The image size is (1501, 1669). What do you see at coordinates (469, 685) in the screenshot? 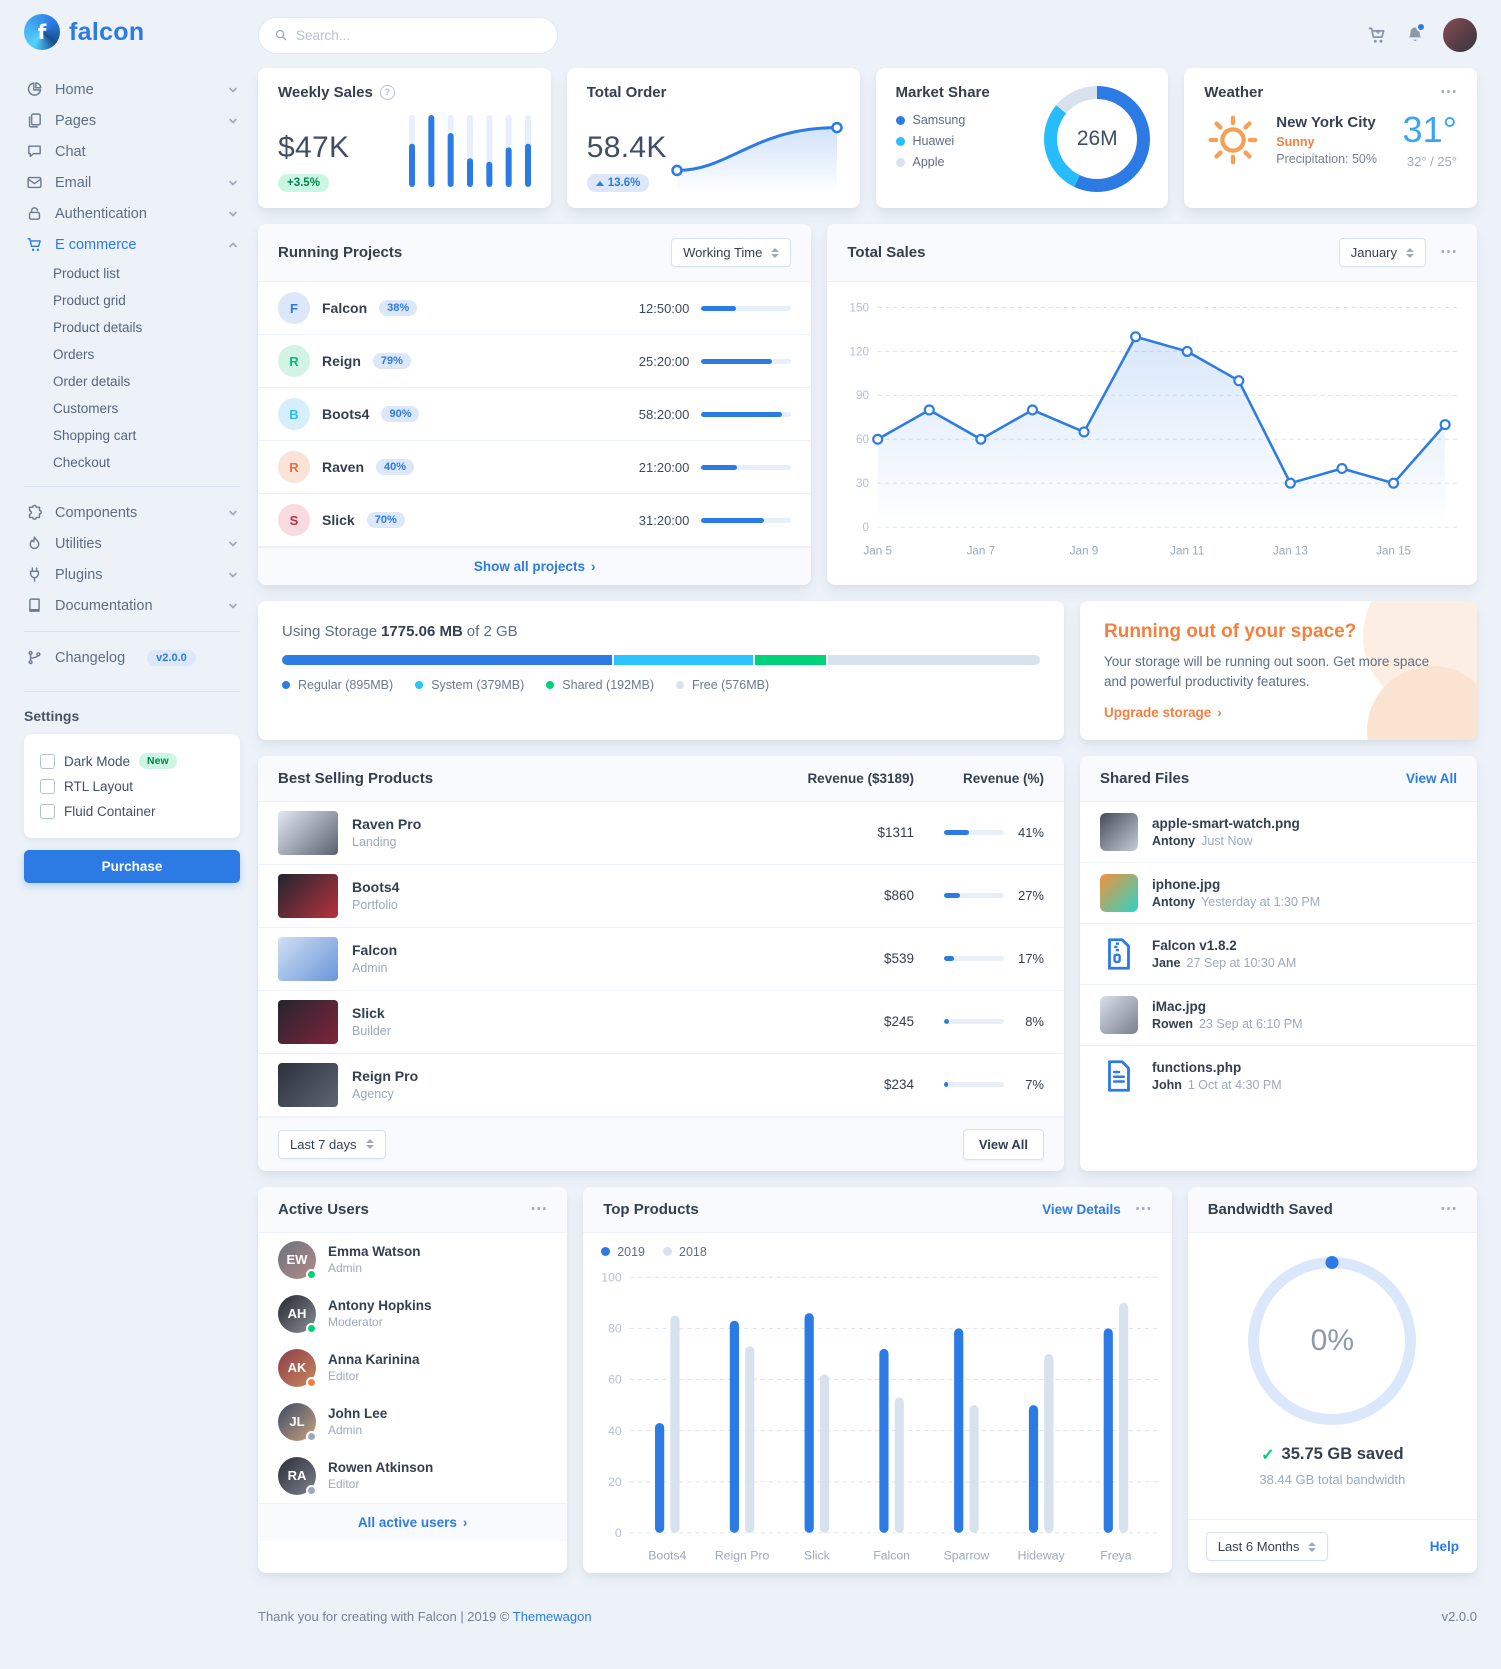
I see `storage-legend-item: System (379MB)` at bounding box center [469, 685].